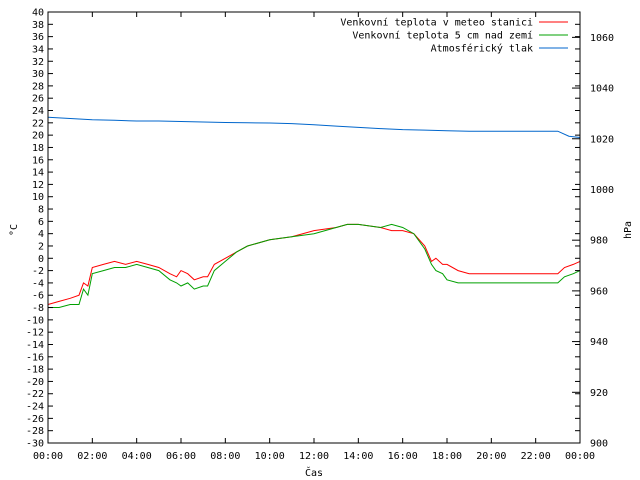 Image resolution: width=640 pixels, height=480 pixels. What do you see at coordinates (92, 456) in the screenshot?
I see `x-tick-label: 02:00` at bounding box center [92, 456].